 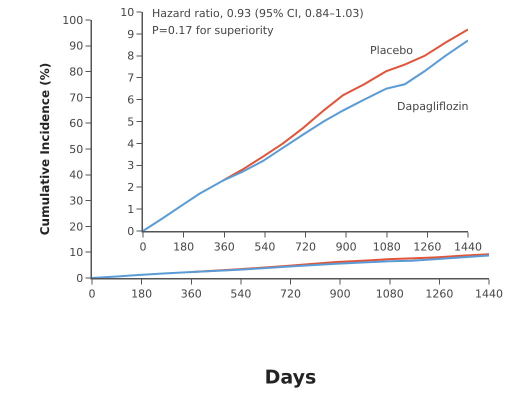 What do you see at coordinates (76, 175) in the screenshot?
I see `y-tick-label: 40` at bounding box center [76, 175].